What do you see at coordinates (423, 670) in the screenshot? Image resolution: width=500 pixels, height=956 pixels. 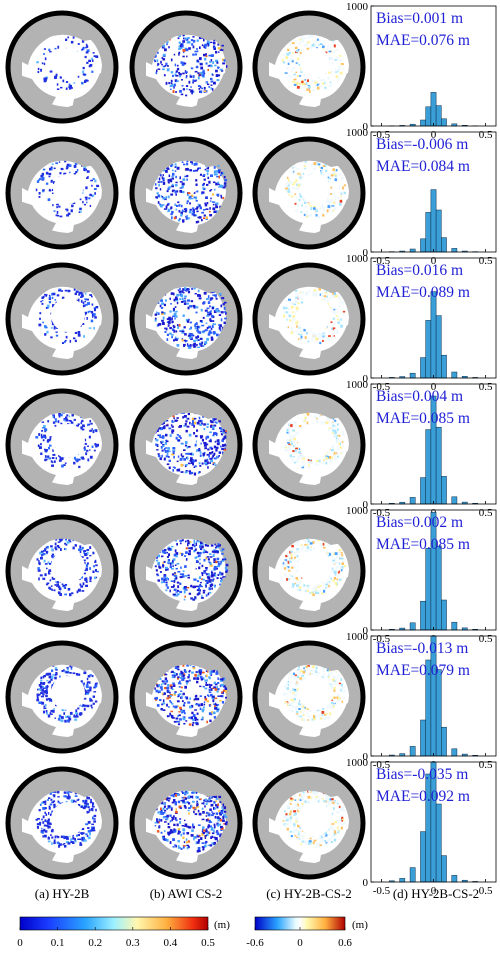 I see `mae-label: MAE=0.079 m` at bounding box center [423, 670].